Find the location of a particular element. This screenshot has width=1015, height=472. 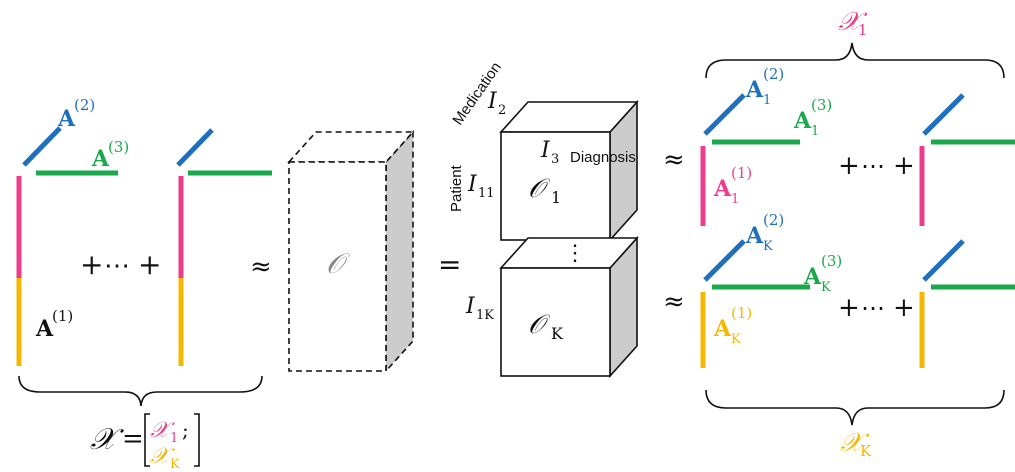

middle-equals: = is located at coordinates (449, 264).